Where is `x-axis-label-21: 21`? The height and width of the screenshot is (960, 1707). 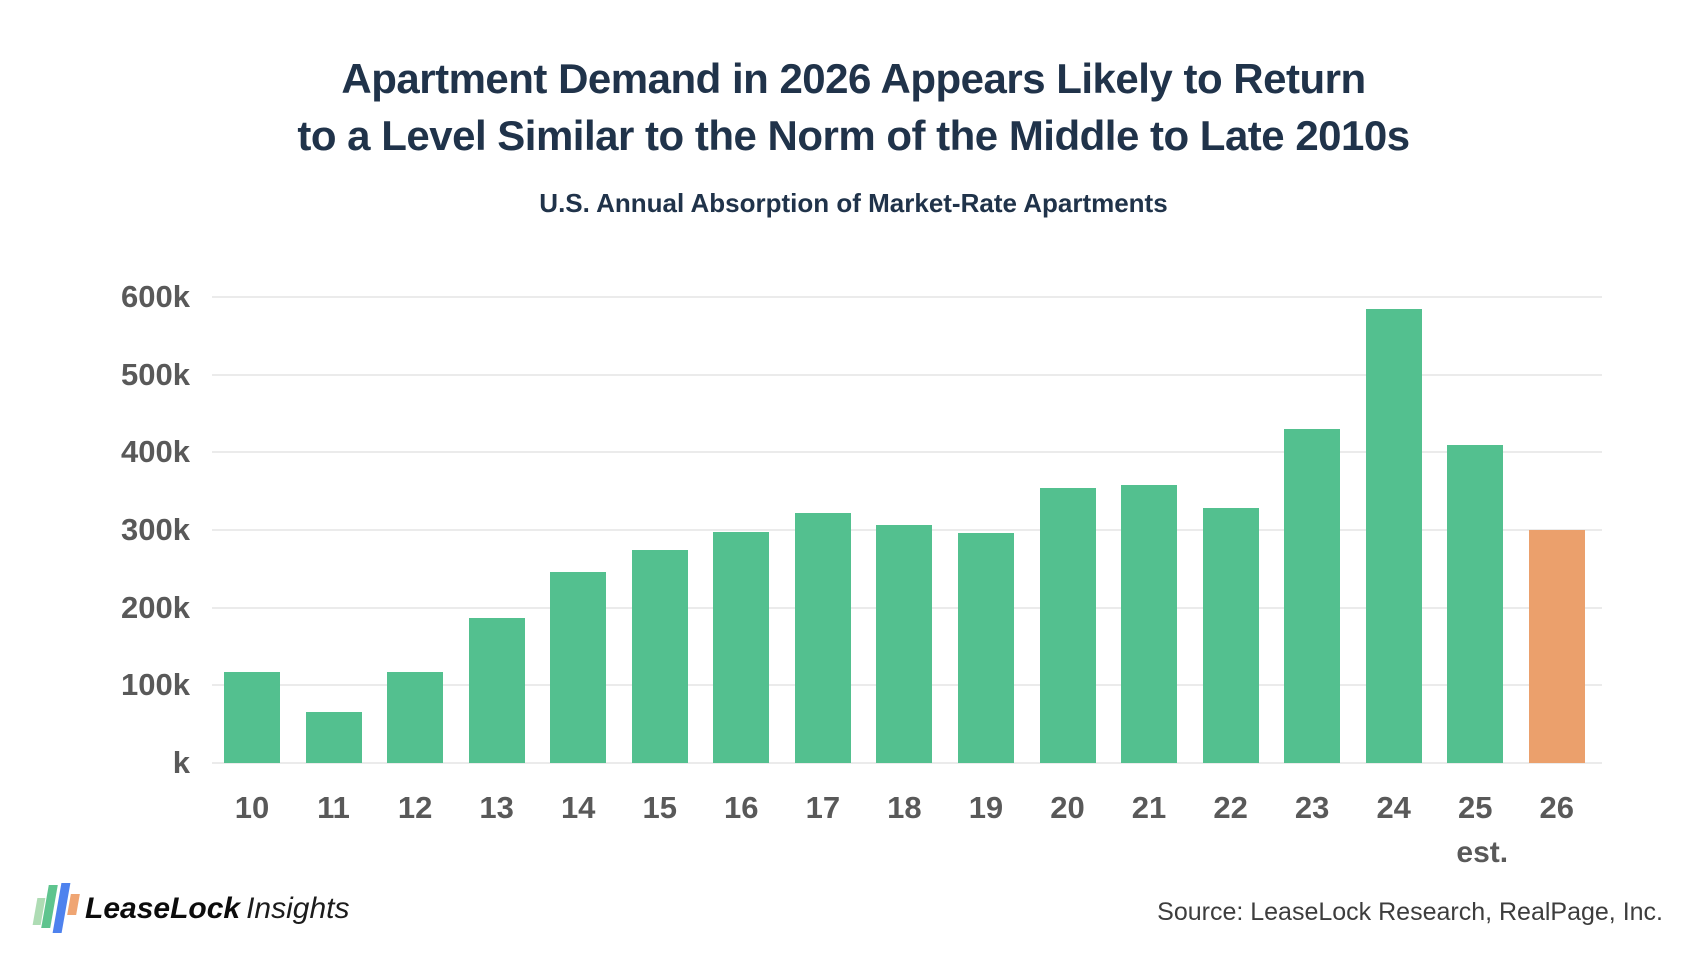 x-axis-label-21: 21 is located at coordinates (1149, 807).